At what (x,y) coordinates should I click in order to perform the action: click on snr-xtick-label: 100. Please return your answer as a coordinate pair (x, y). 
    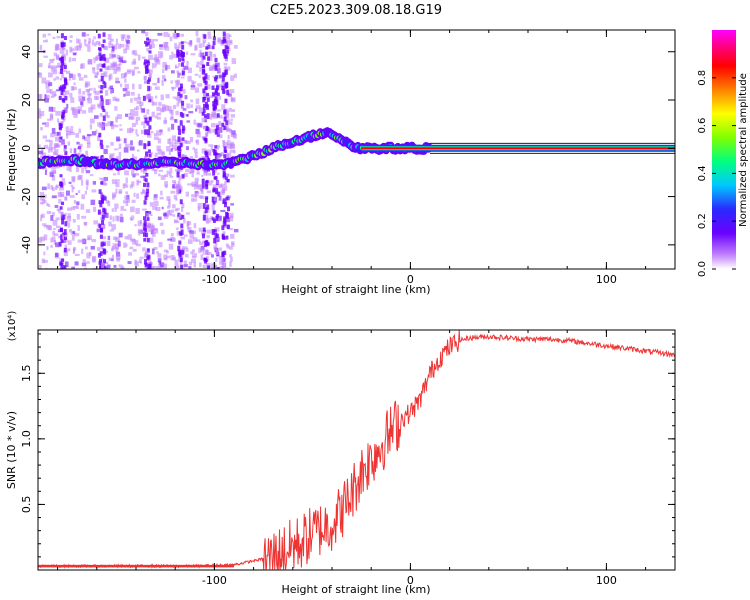
    Looking at the image, I should click on (606, 580).